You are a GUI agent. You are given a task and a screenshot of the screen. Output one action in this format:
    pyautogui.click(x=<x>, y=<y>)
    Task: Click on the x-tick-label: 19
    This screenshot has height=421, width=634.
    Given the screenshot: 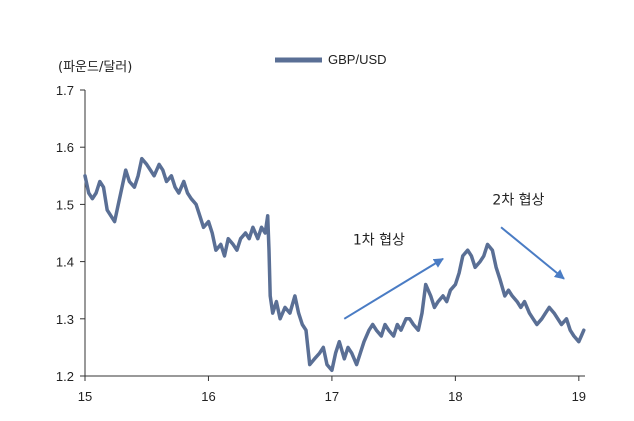 What is the action you would take?
    pyautogui.click(x=579, y=396)
    